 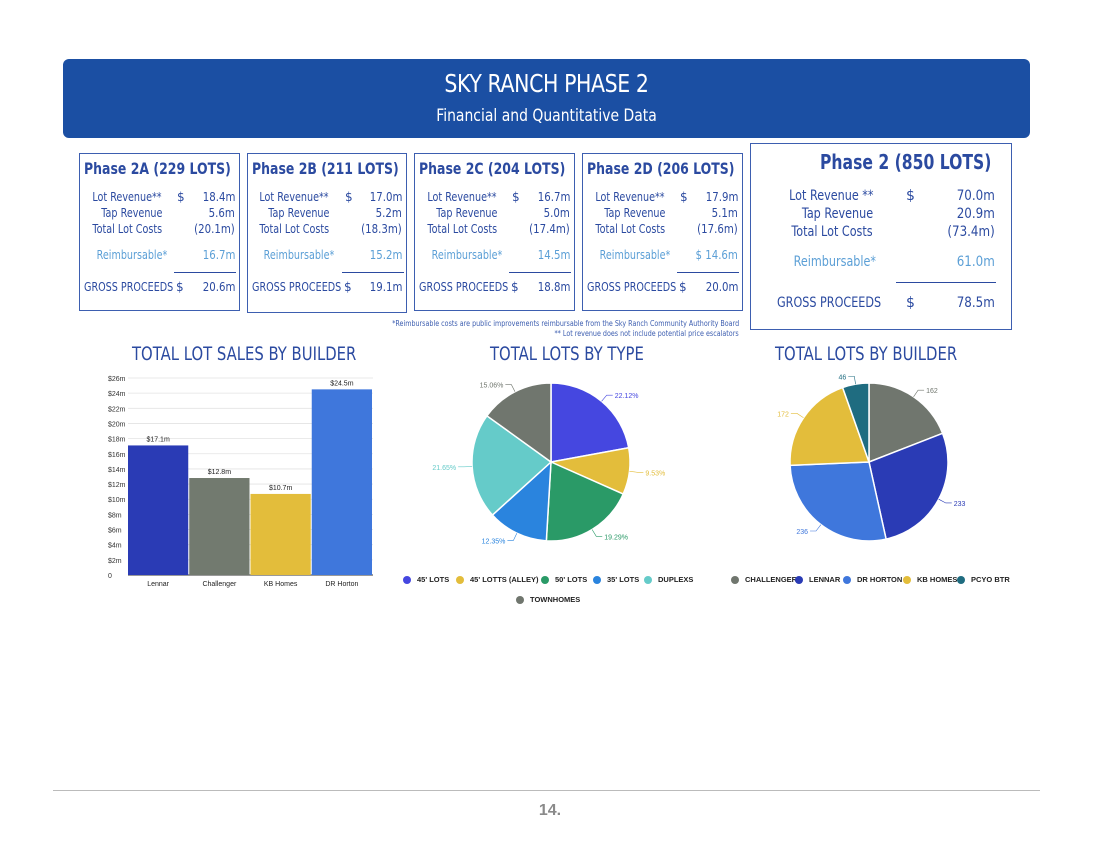 What do you see at coordinates (830, 196) in the screenshot?
I see `total-lot-revenue-label: Lot Revenue **` at bounding box center [830, 196].